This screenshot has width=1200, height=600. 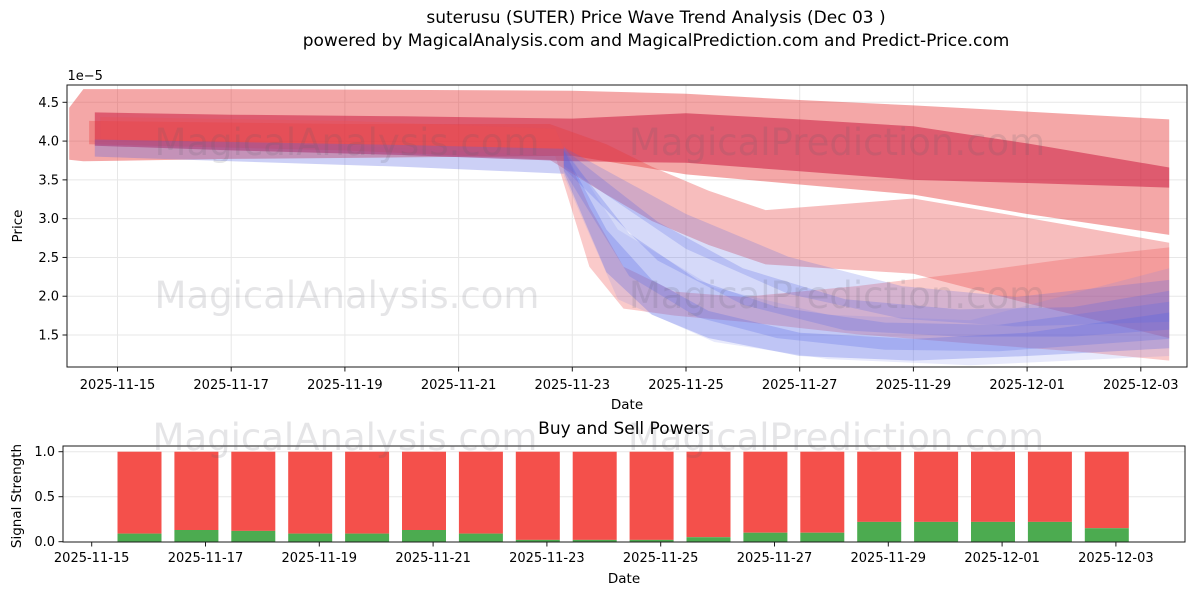 I want to click on top-y-tick-label: 1.5, so click(x=48, y=336).